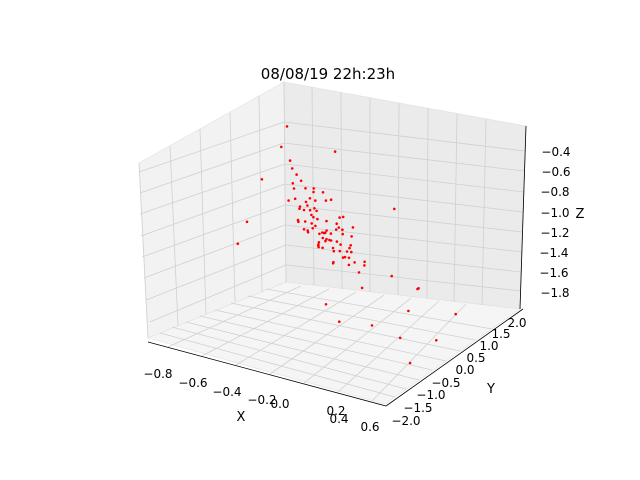  I want to click on z-tick-label: −1.2, so click(554, 233).